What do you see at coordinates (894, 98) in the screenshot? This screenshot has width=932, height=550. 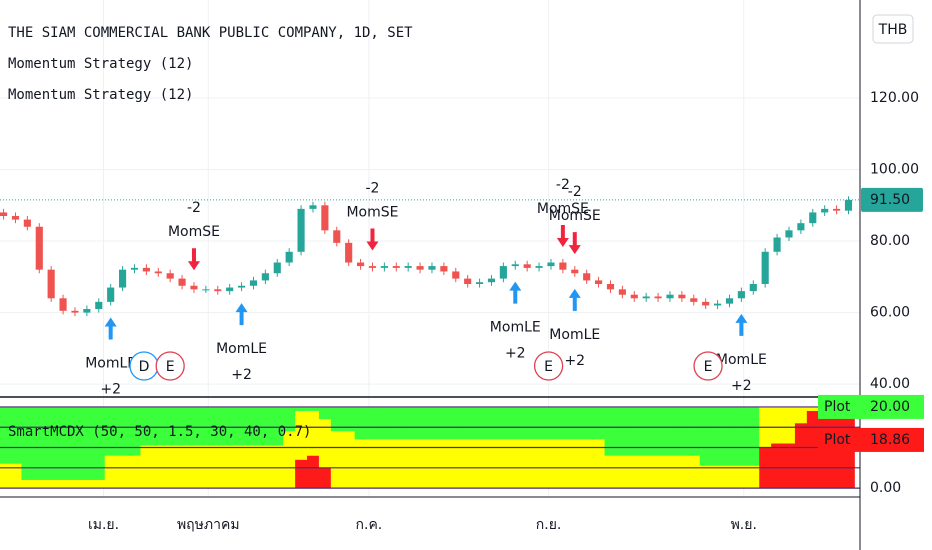 I see `y-tick-label: 120.00` at bounding box center [894, 98].